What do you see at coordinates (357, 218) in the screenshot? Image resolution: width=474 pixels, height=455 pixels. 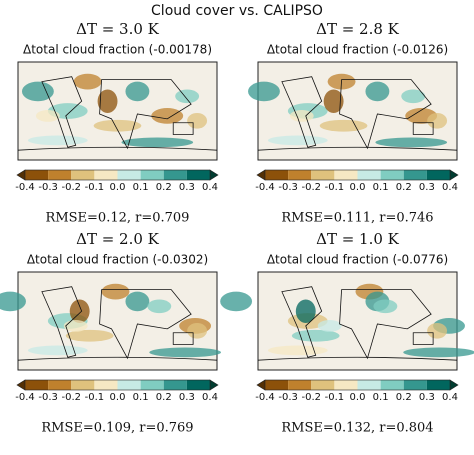 I see `panel-stats: RMSE=0.111, r=0.746` at bounding box center [357, 218].